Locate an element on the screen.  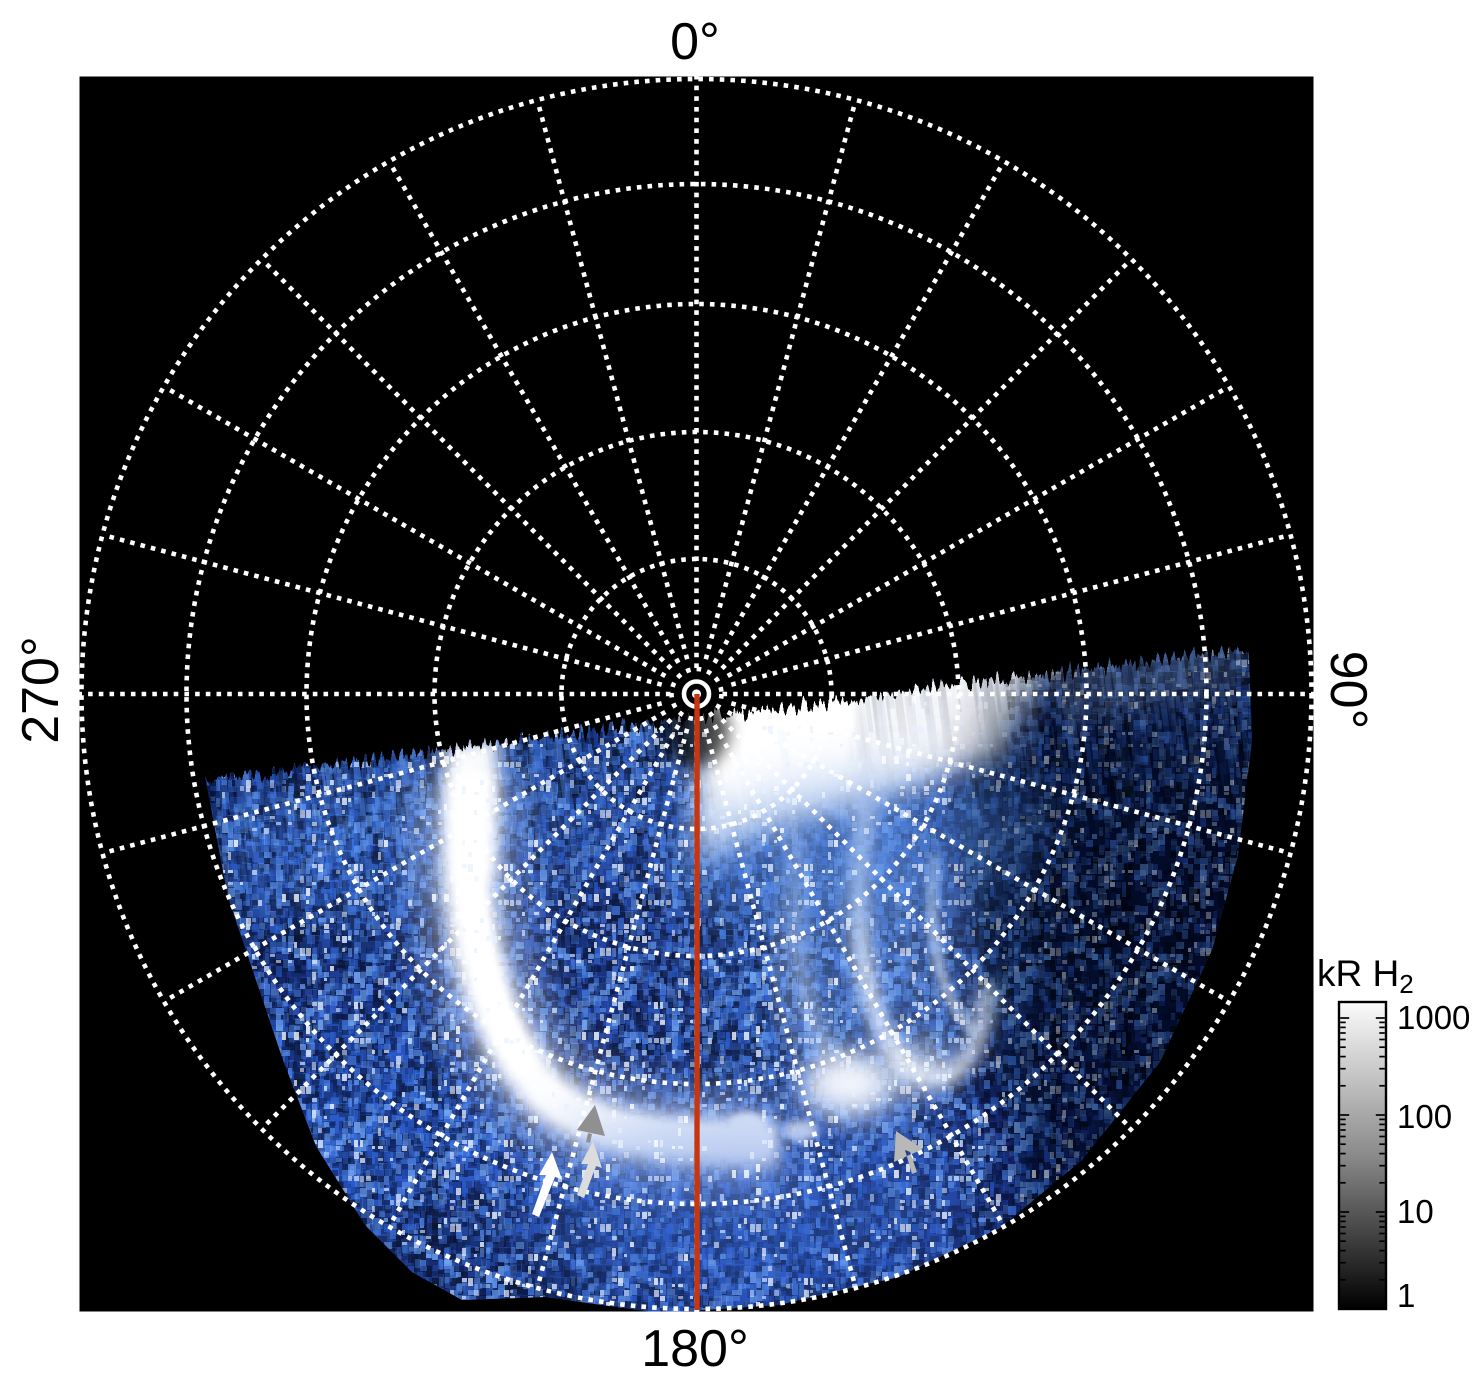
svg-text: kR H2 is located at coordinates (1365, 976).